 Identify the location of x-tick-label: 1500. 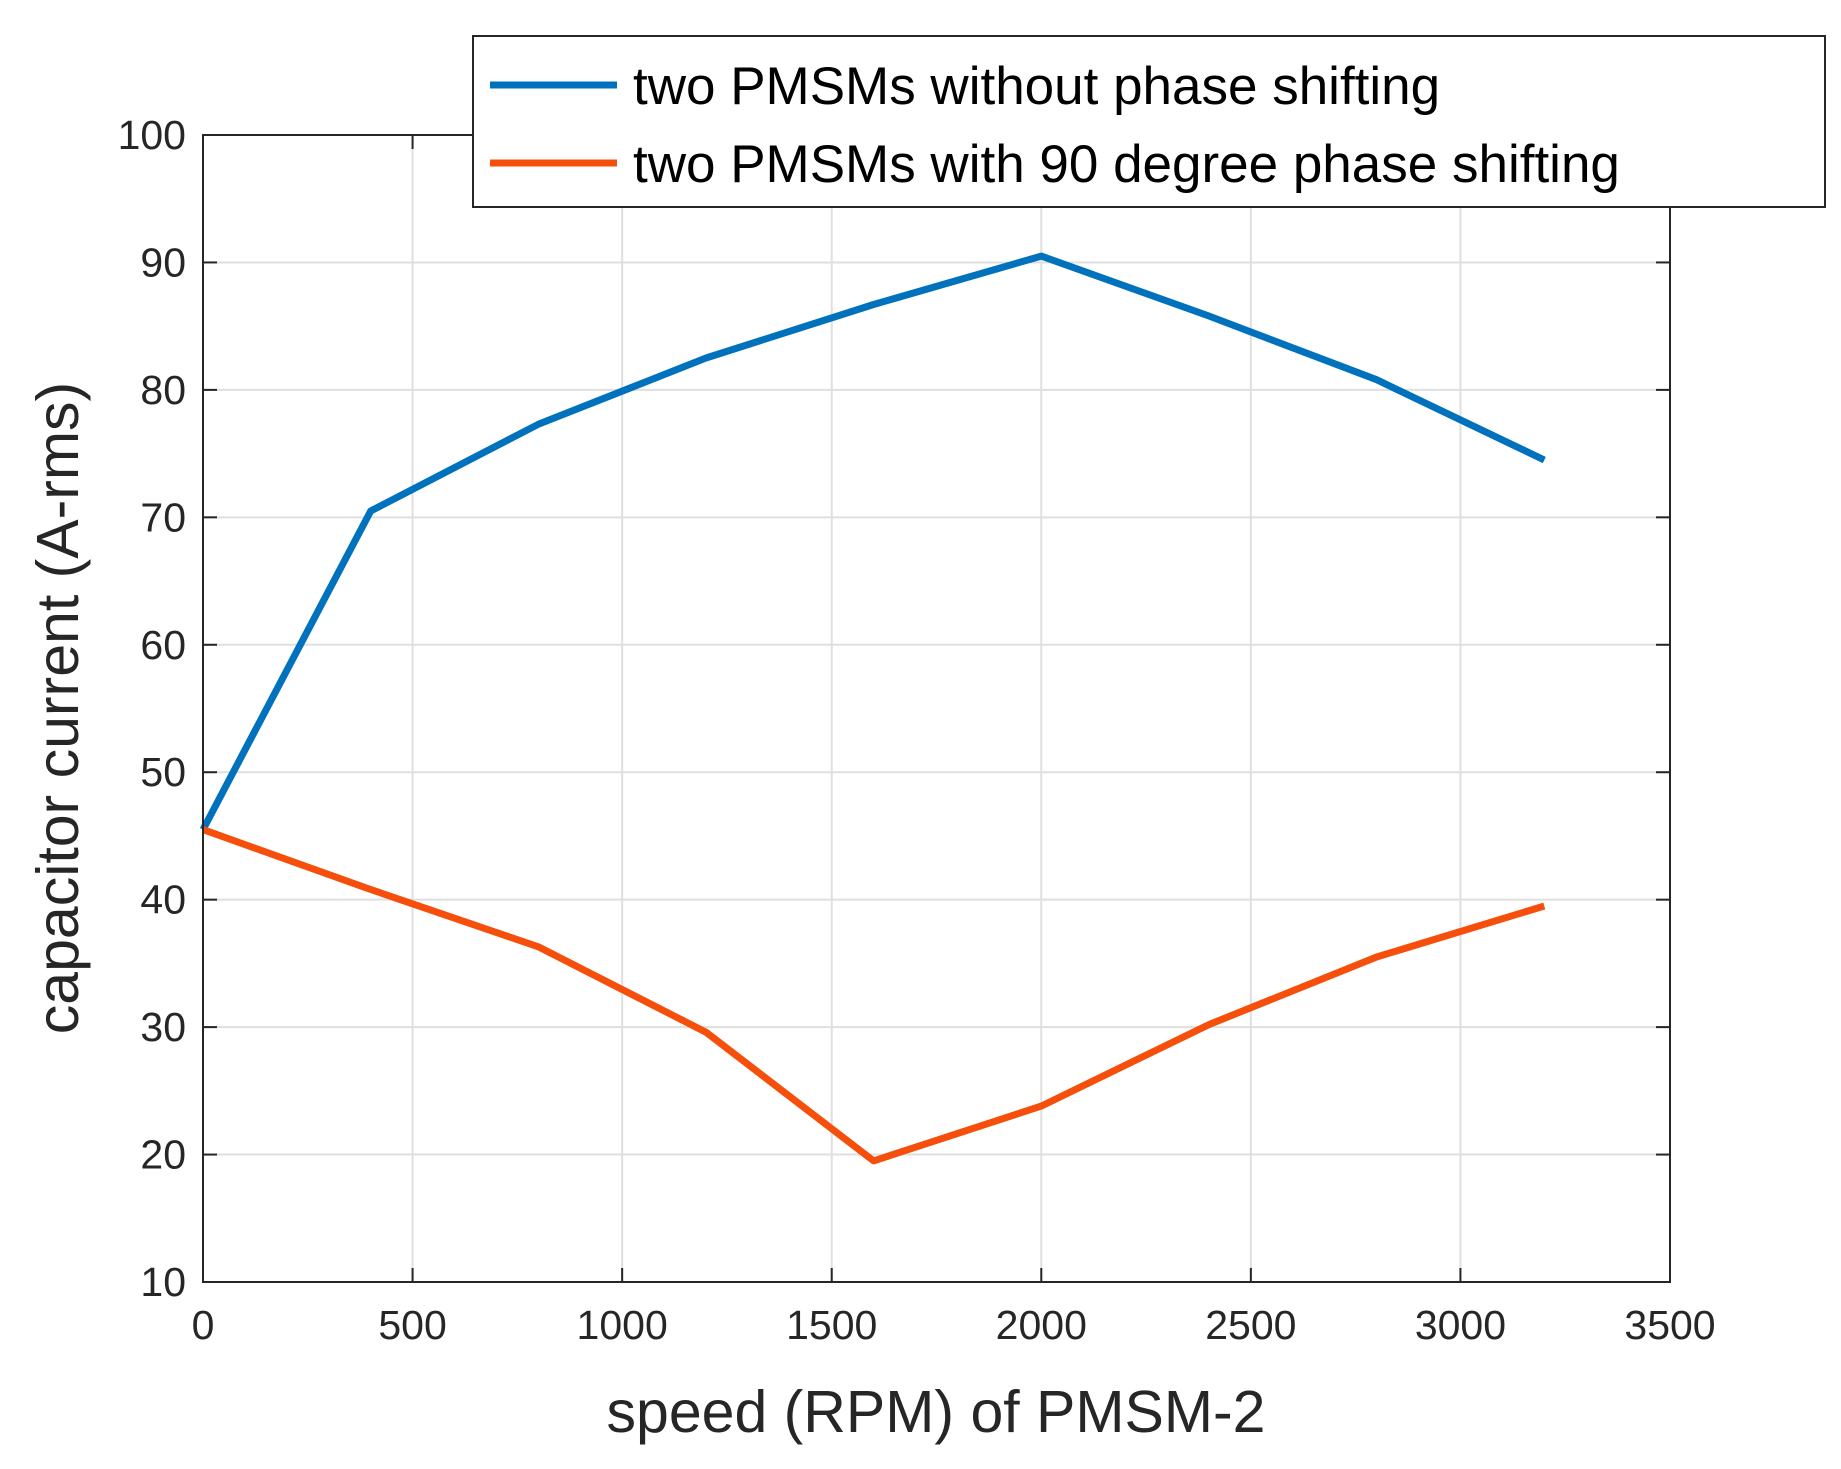
(831, 1325).